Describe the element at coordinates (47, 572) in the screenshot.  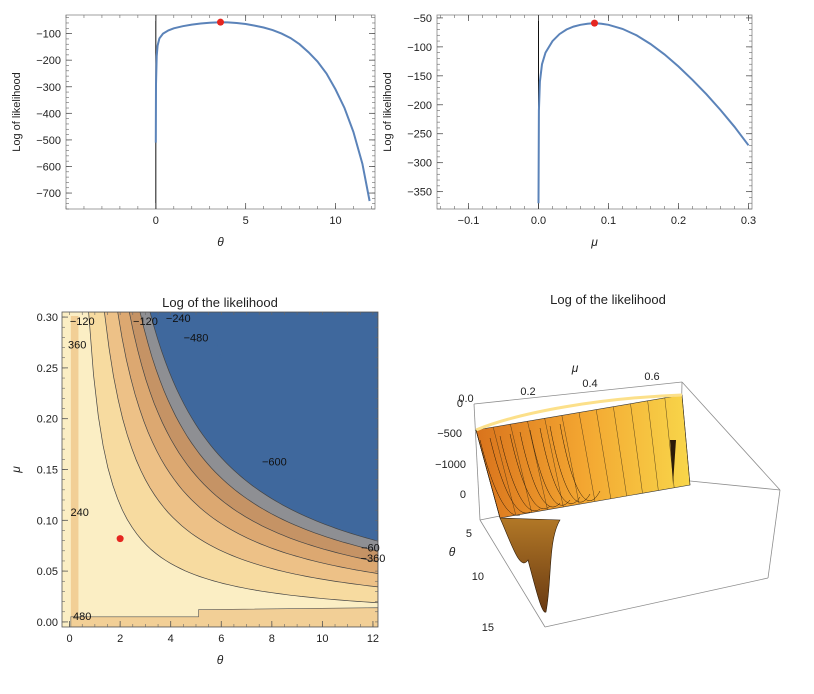
I see `y-tick-label: 0.05` at that location.